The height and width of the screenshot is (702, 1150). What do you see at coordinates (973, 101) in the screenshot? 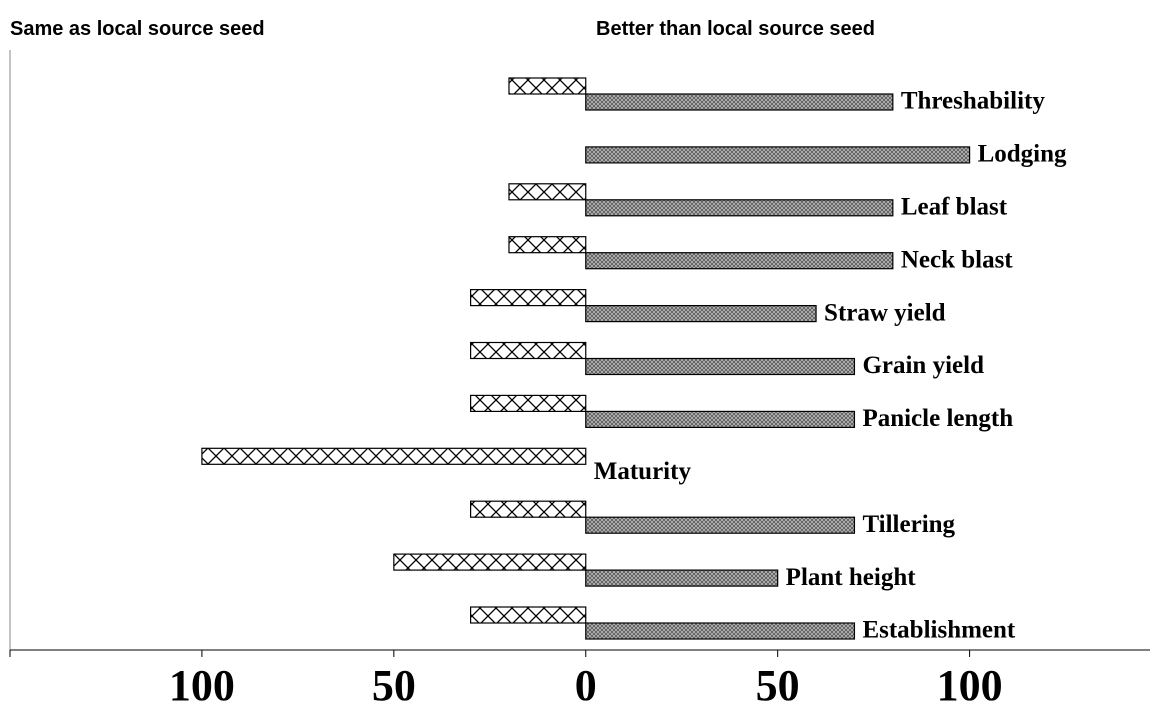
I see `category-label: Threshability` at bounding box center [973, 101].